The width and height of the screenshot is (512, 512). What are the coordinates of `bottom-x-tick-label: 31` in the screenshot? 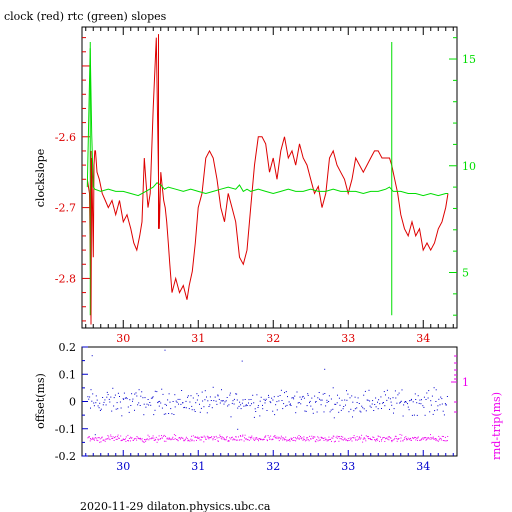 It's located at (198, 466).